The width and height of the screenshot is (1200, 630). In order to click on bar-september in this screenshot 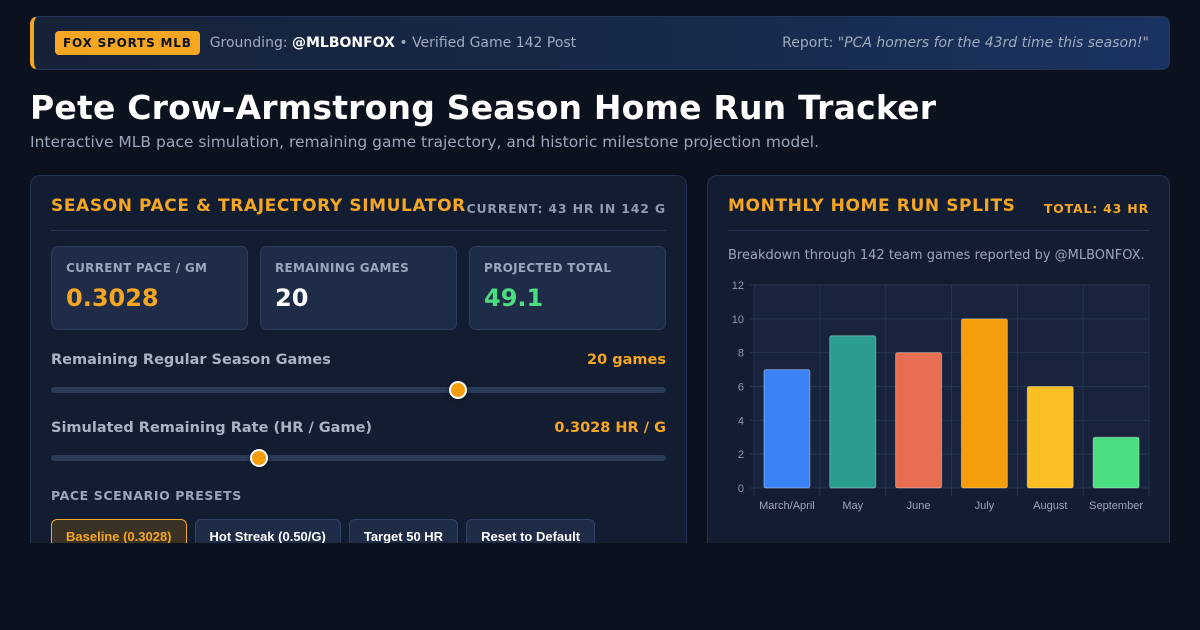, I will do `click(1116, 462)`.